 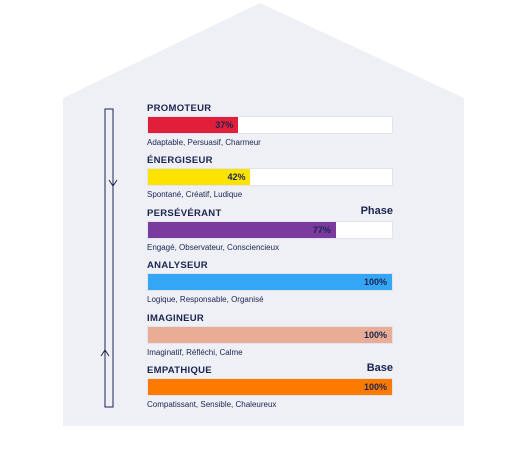 I want to click on profile-traits: Compatissant, Sensible, Chaleureux, so click(x=212, y=404).